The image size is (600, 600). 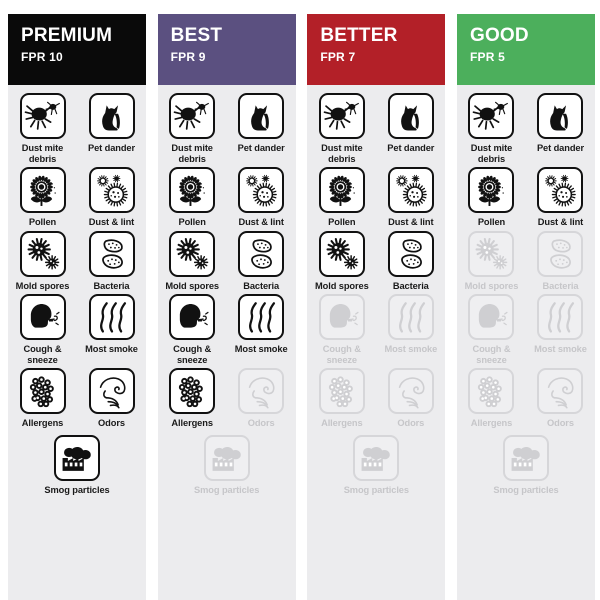 I want to click on tier-name: BEST, so click(x=196, y=35).